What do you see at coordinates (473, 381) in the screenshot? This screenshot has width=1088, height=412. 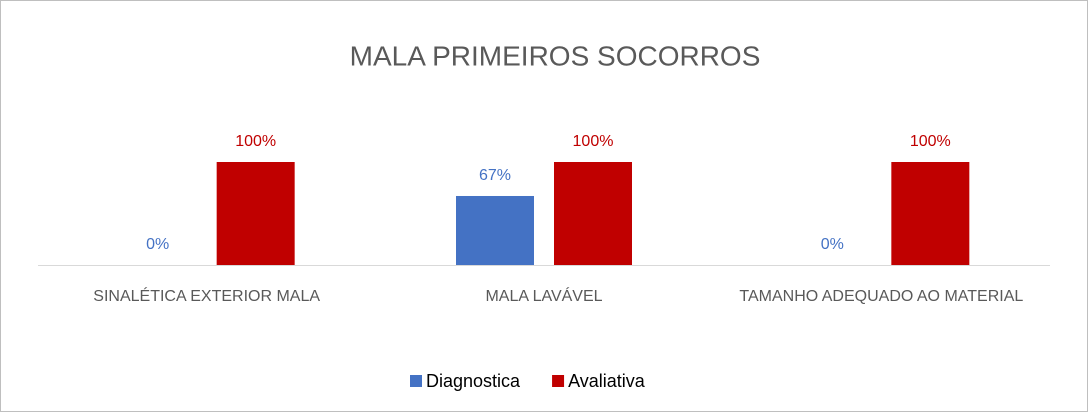 I see `legend-label: Diagnostica` at bounding box center [473, 381].